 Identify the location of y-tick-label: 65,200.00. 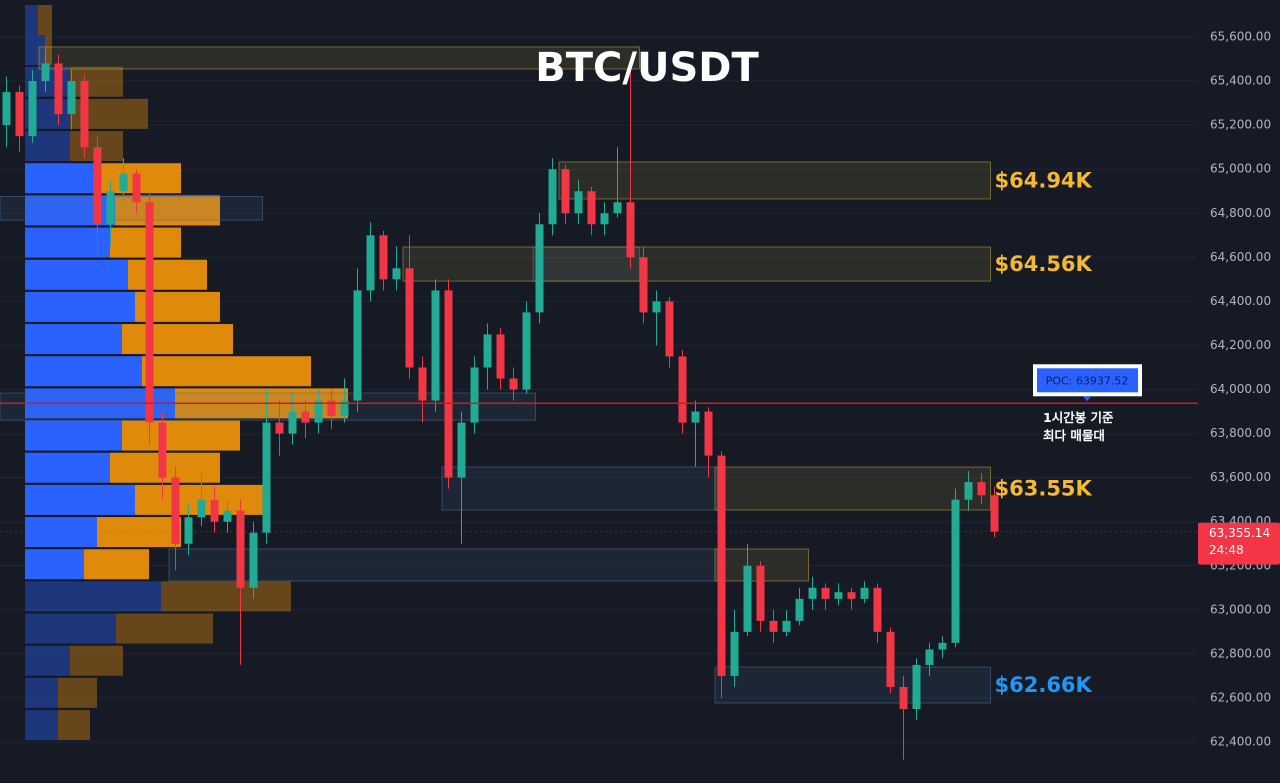
(1240, 125).